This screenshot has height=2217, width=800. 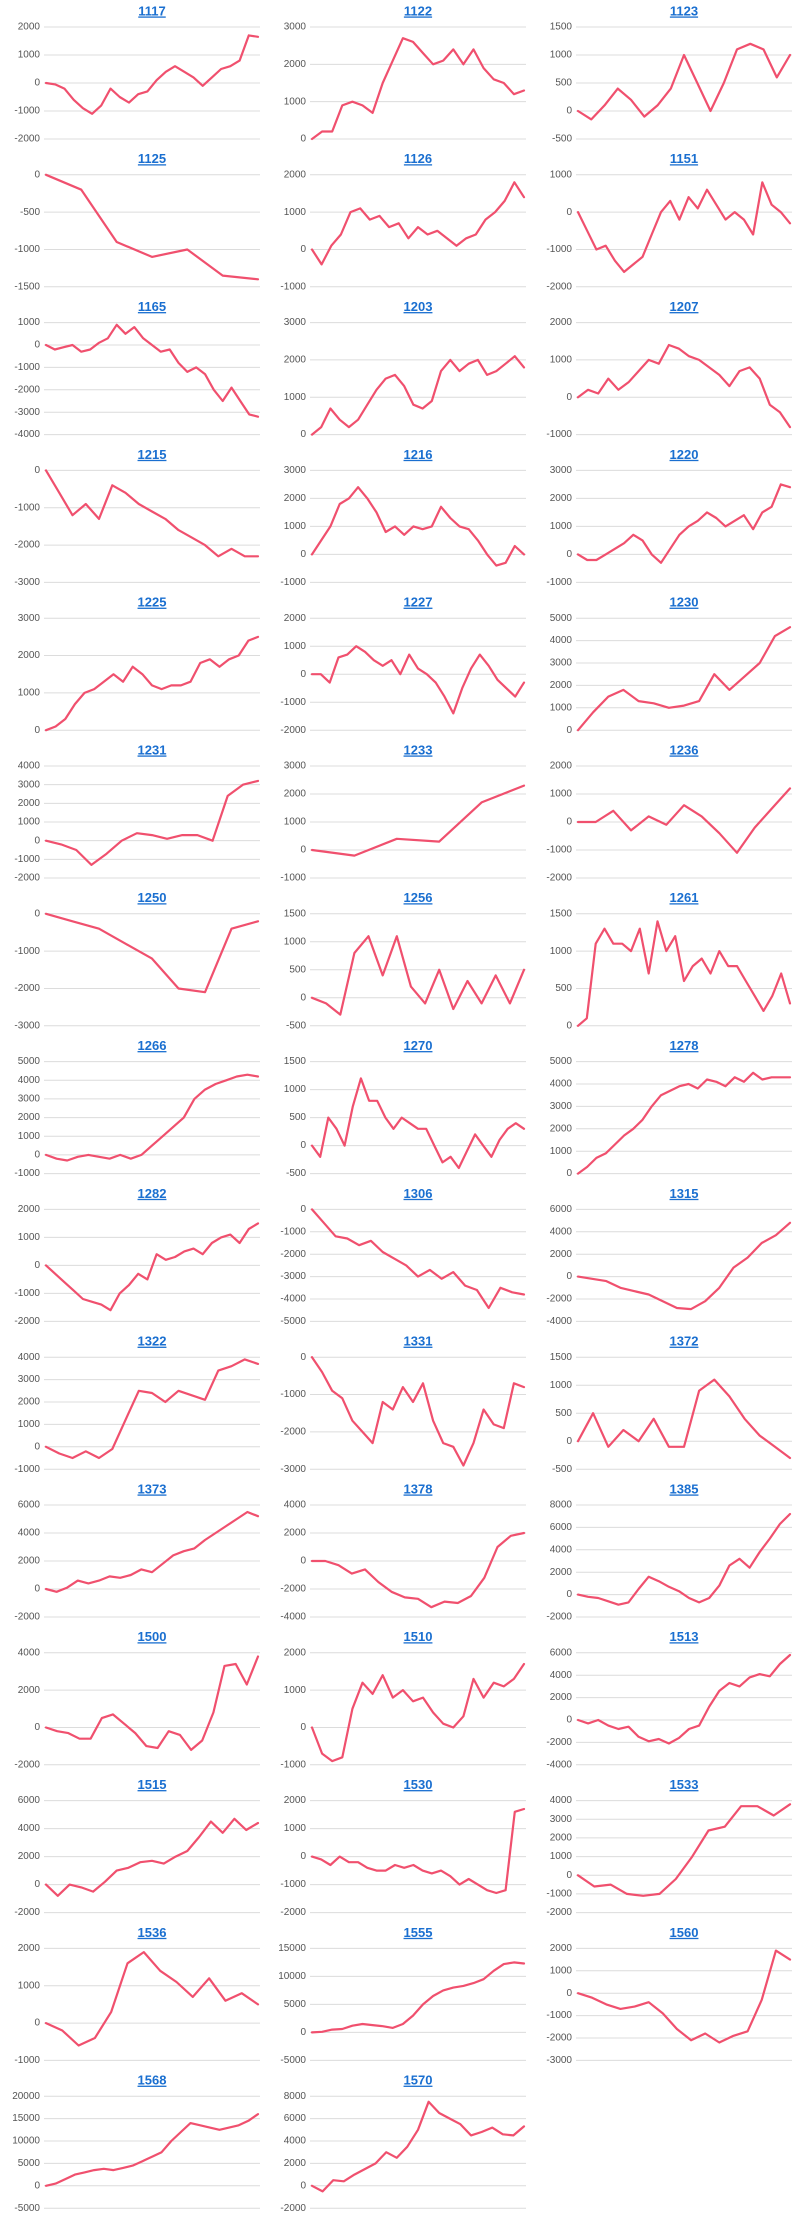 What do you see at coordinates (152, 897) in the screenshot?
I see `chart-title: 1250` at bounding box center [152, 897].